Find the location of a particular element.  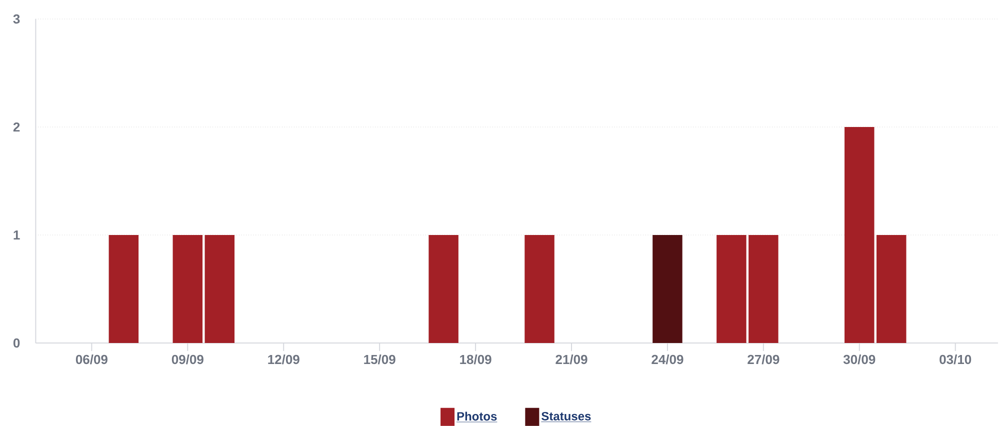

y-tick-label: 1 is located at coordinates (17, 235).